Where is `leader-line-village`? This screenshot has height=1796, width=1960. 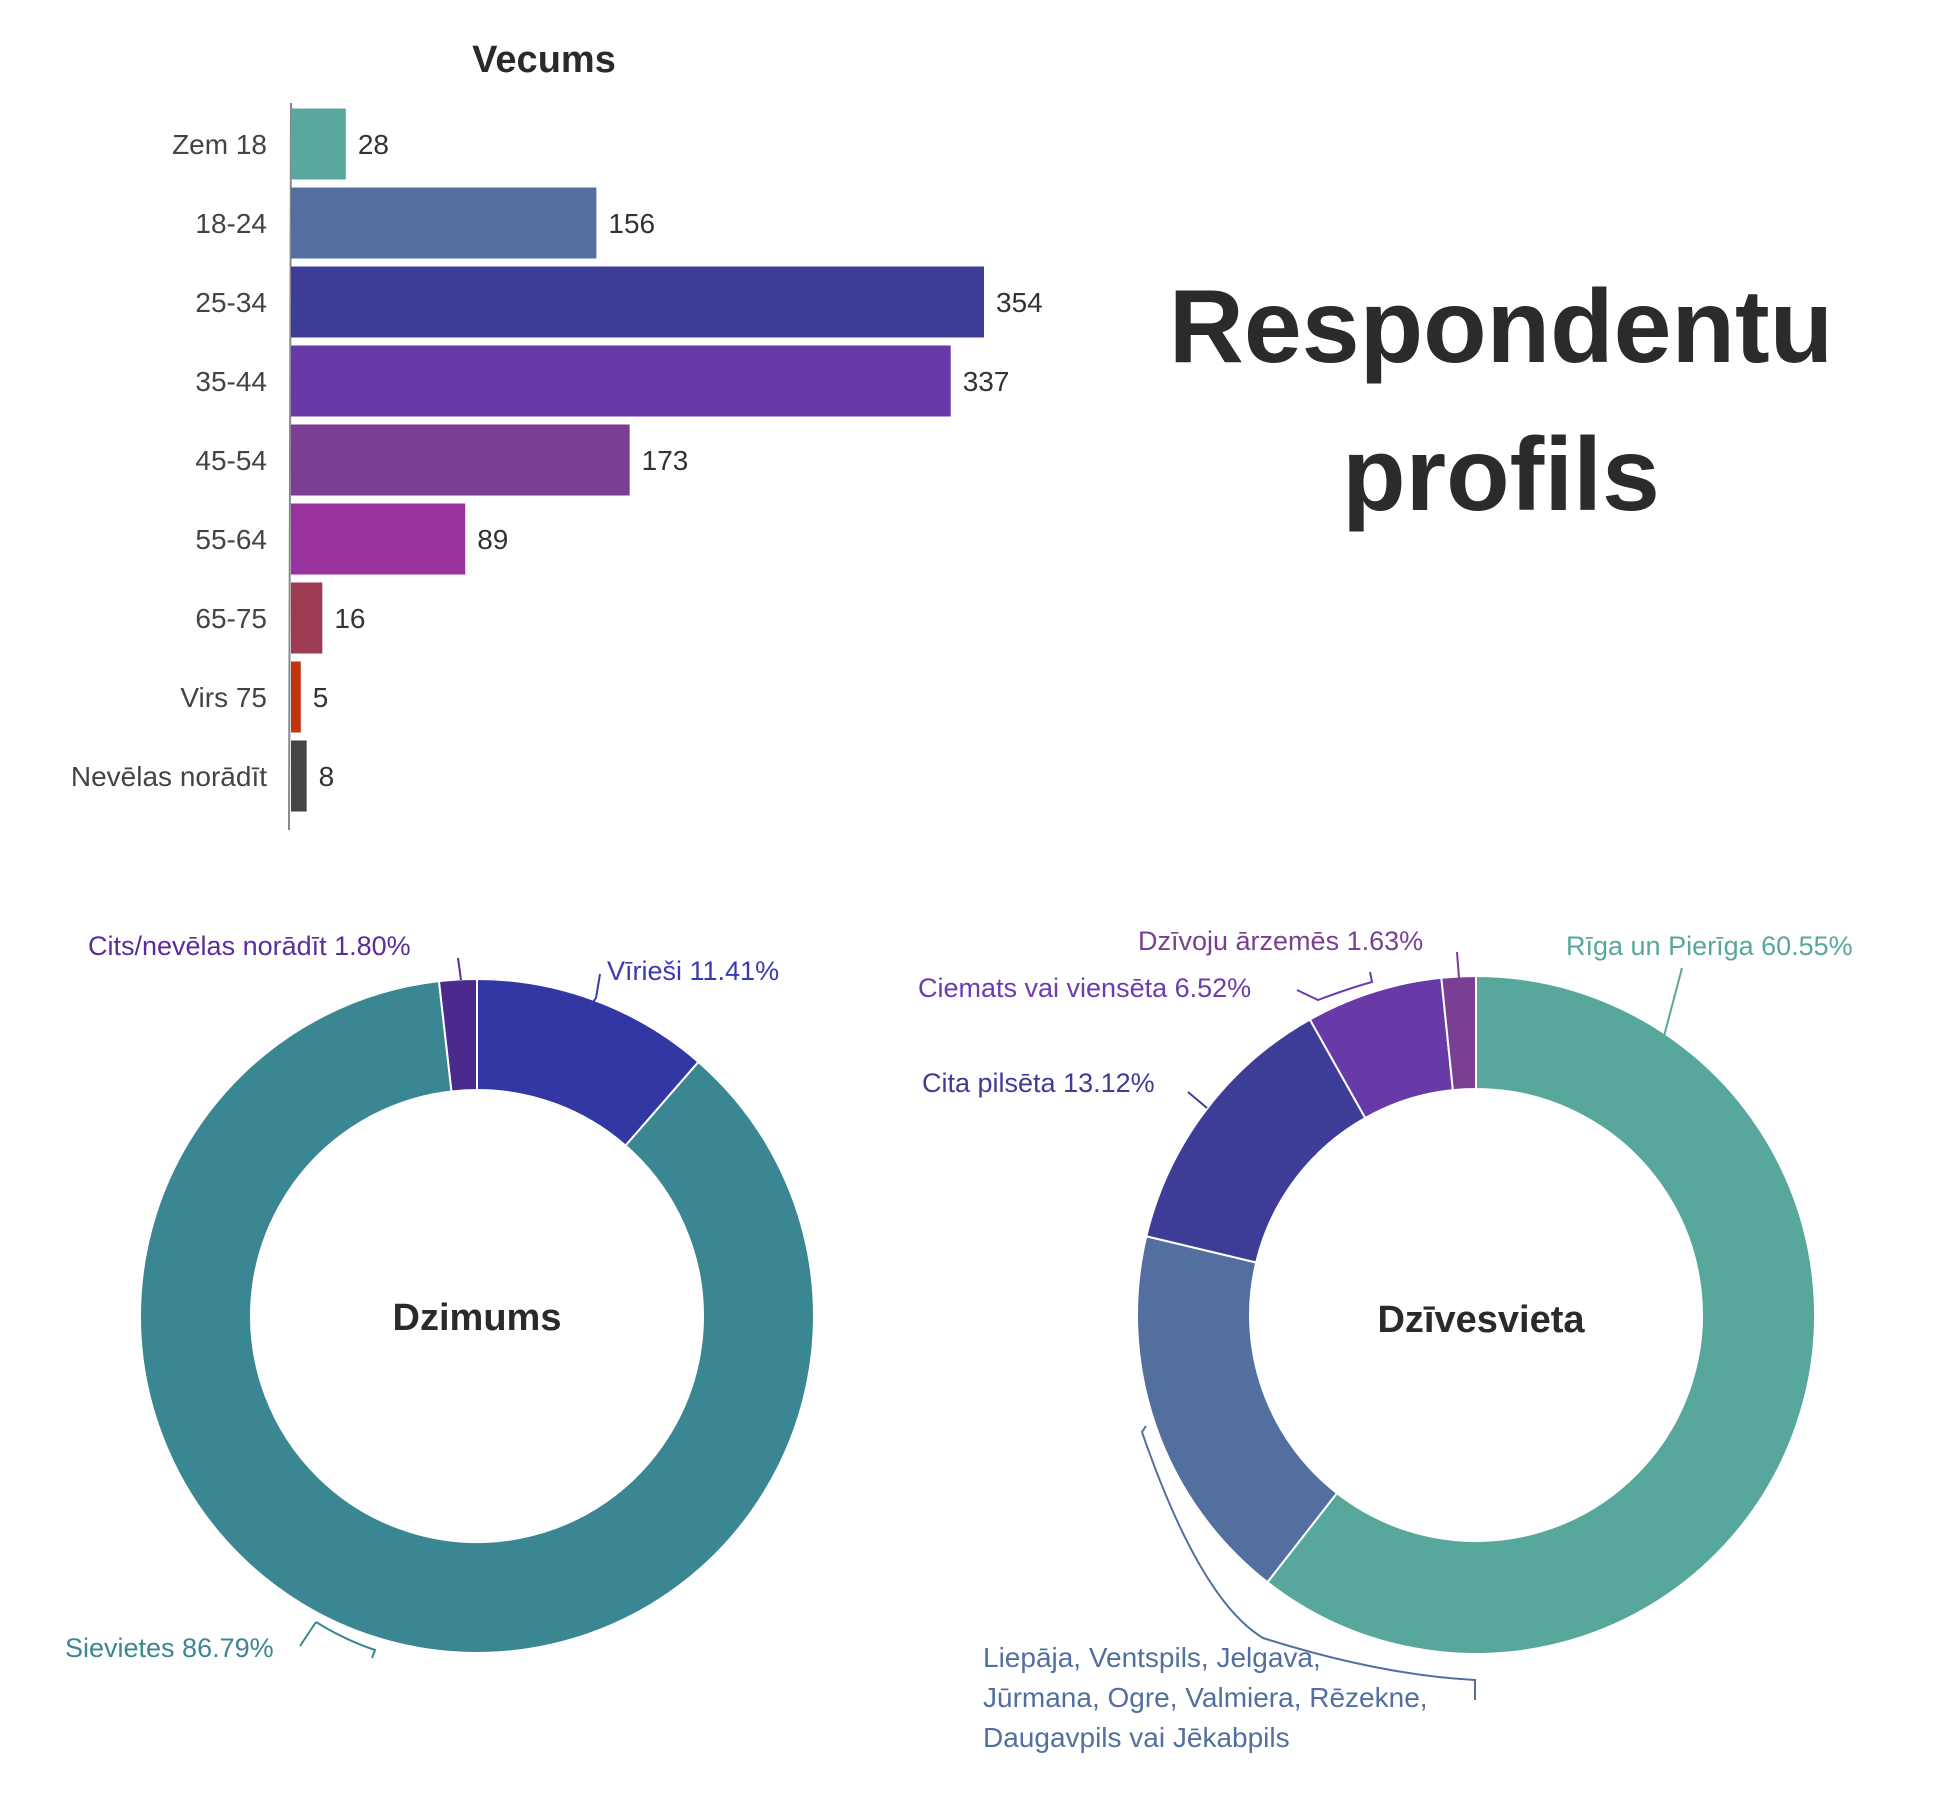
leader-line-village is located at coordinates (1335, 986).